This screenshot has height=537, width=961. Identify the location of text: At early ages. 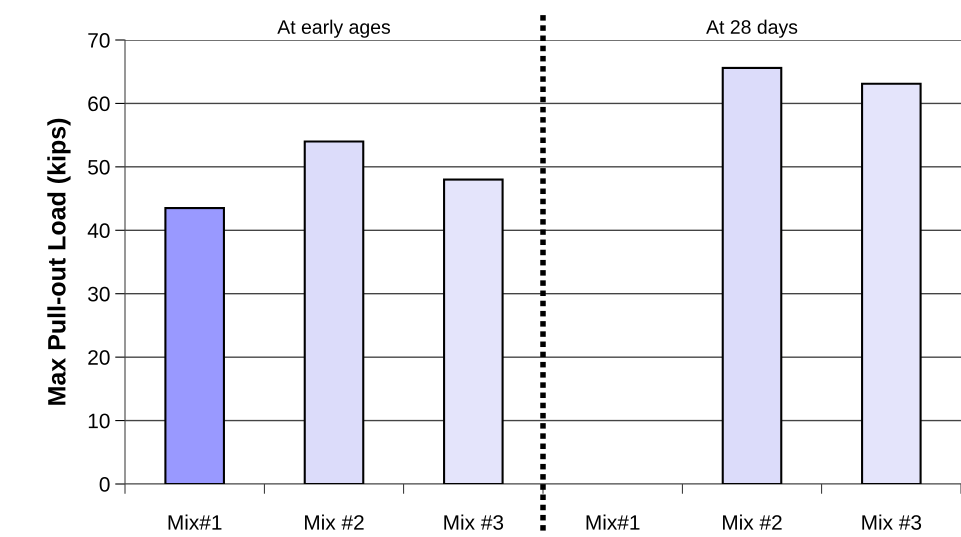
(333, 29).